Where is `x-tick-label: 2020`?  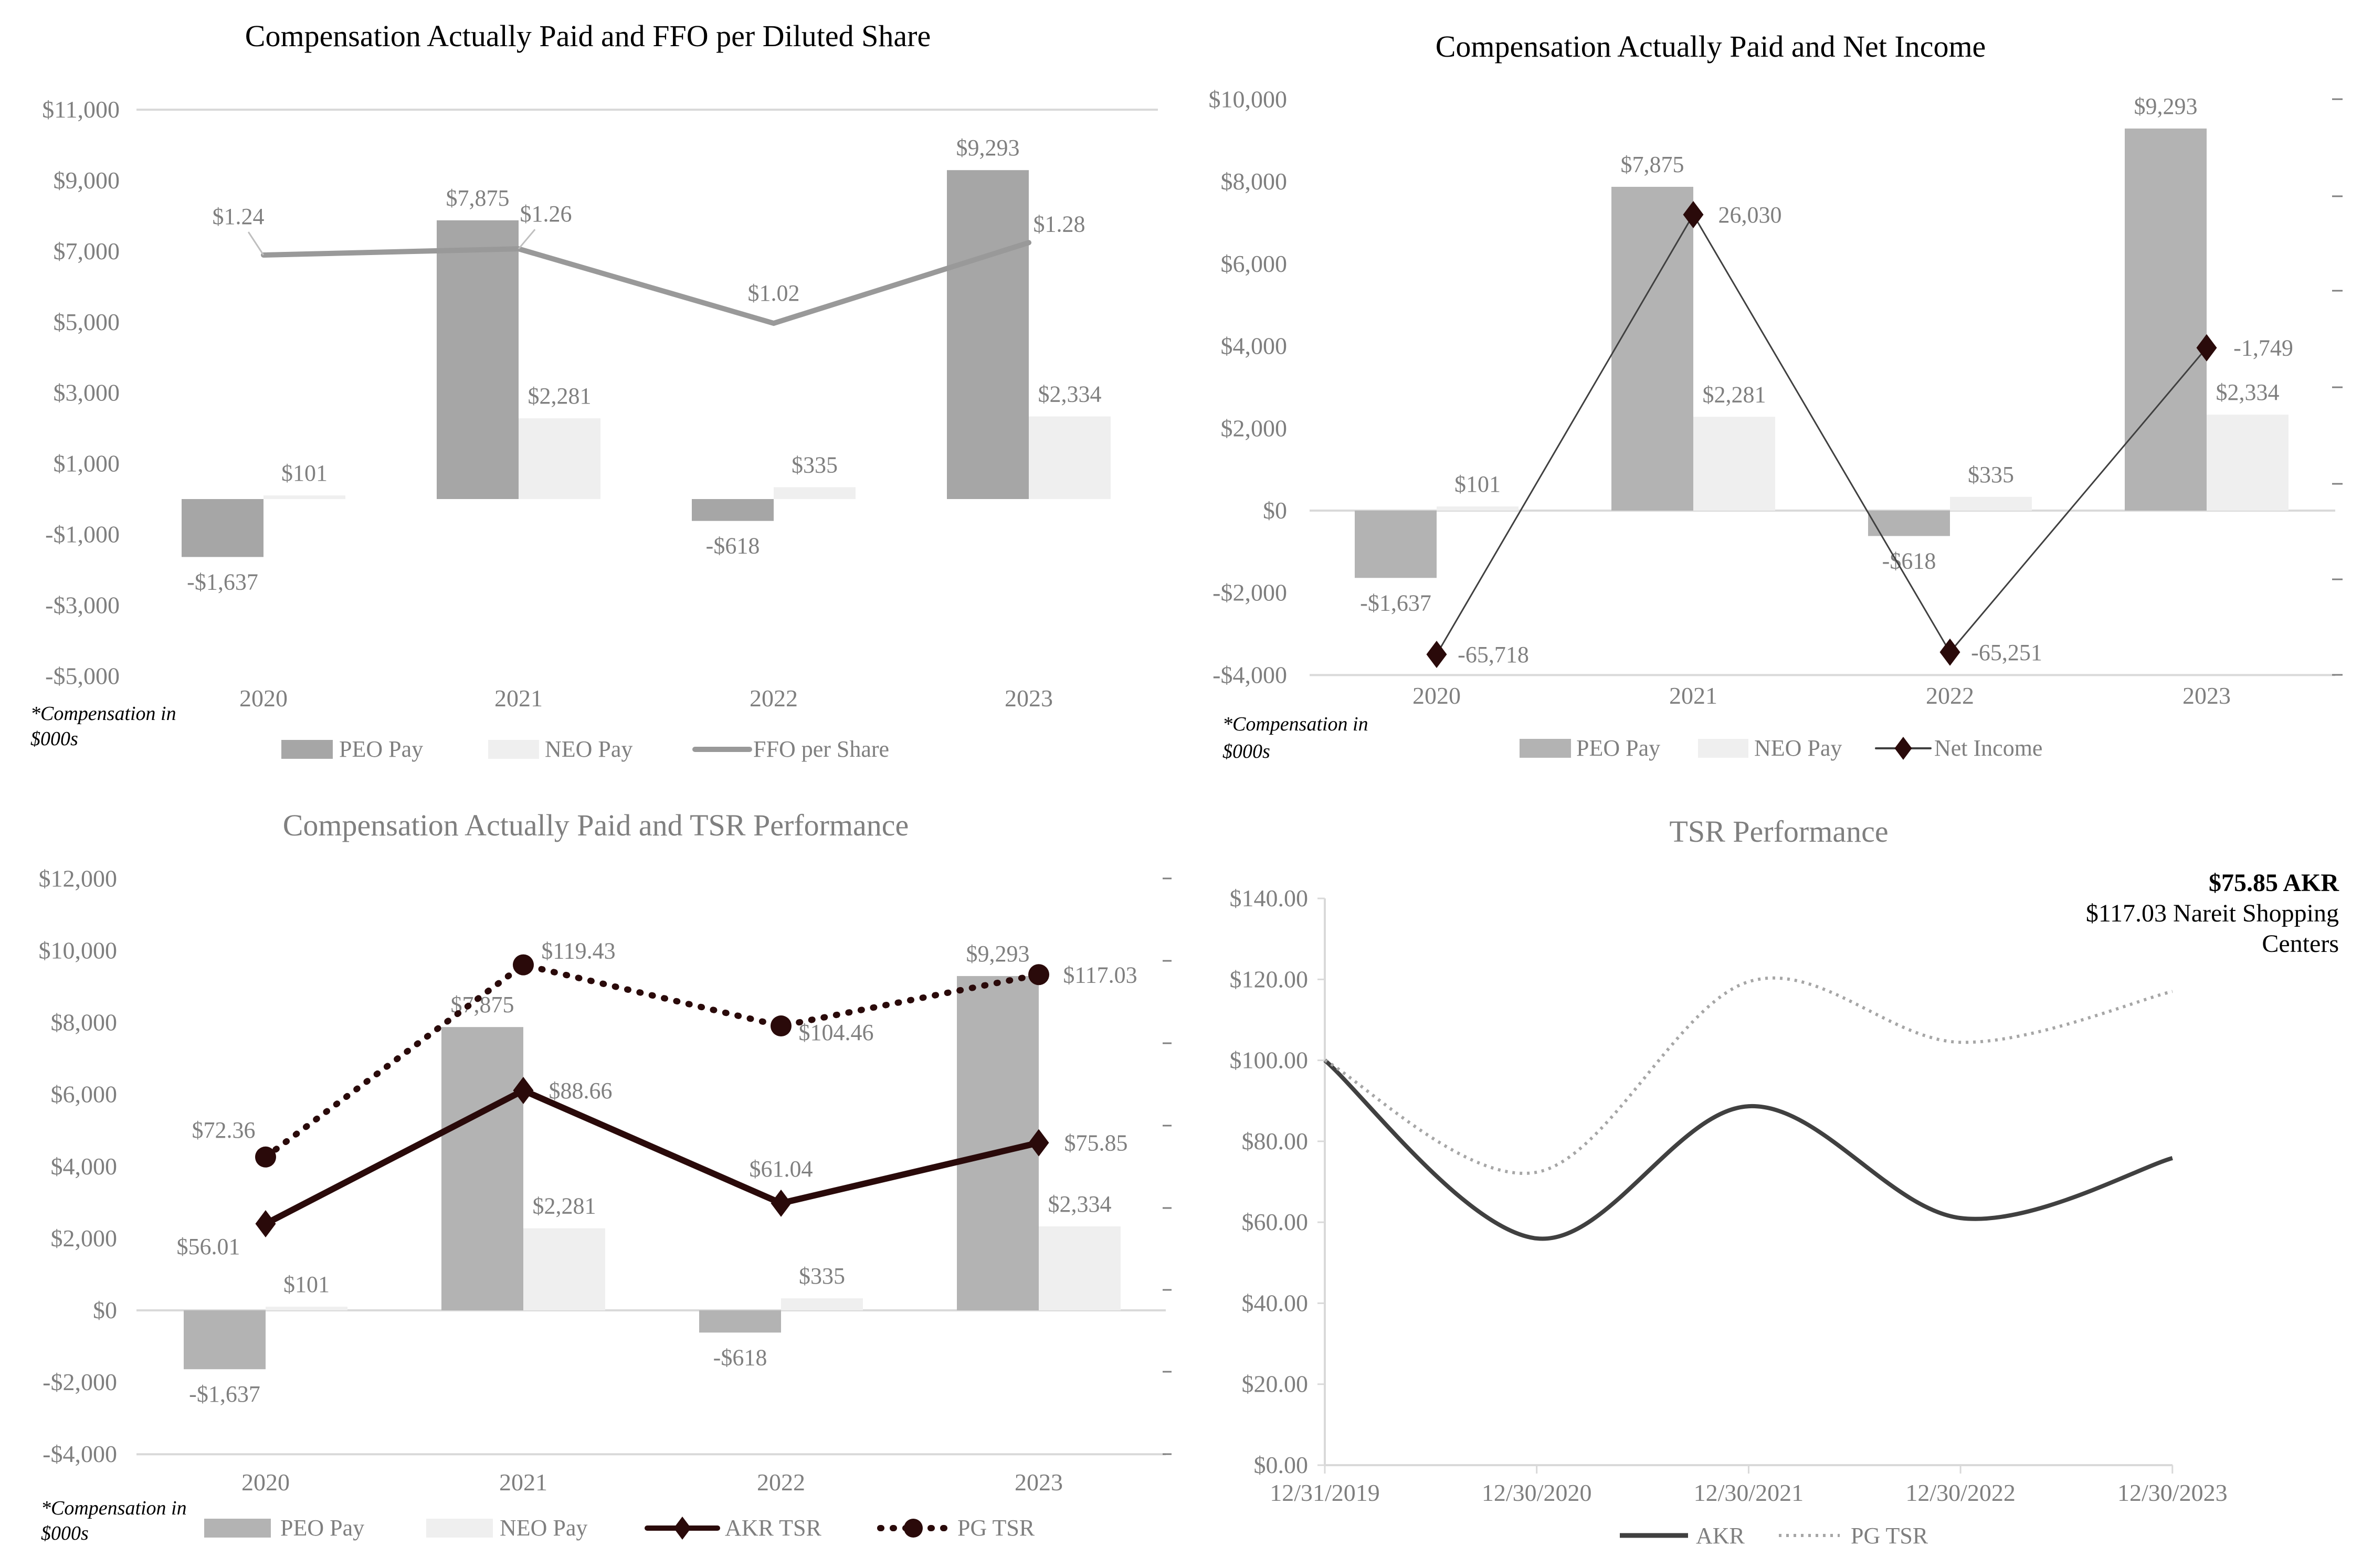 x-tick-label: 2020 is located at coordinates (265, 1482).